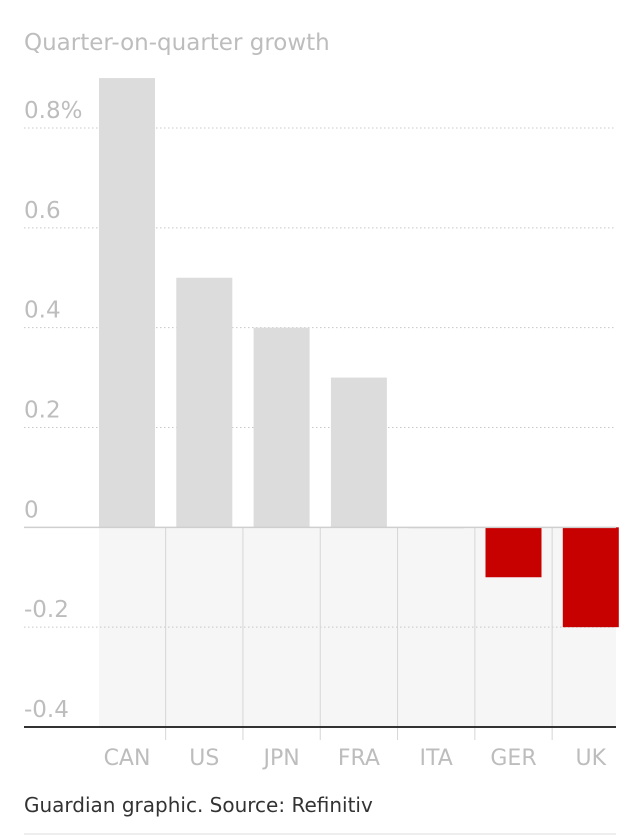  Describe the element at coordinates (31, 510) in the screenshot. I see `y-tick-label: 0` at that location.